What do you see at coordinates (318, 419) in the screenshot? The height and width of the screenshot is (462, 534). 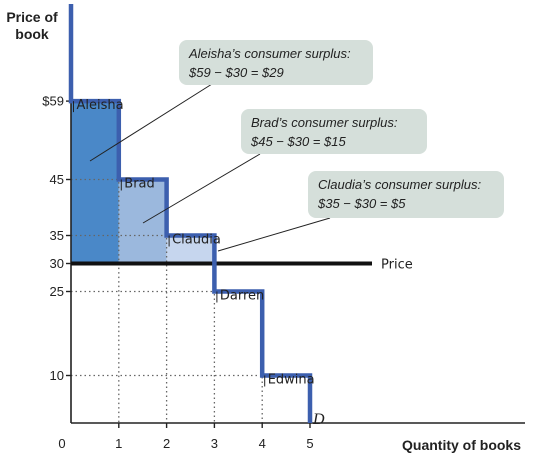 I see `demand-label: D` at bounding box center [318, 419].